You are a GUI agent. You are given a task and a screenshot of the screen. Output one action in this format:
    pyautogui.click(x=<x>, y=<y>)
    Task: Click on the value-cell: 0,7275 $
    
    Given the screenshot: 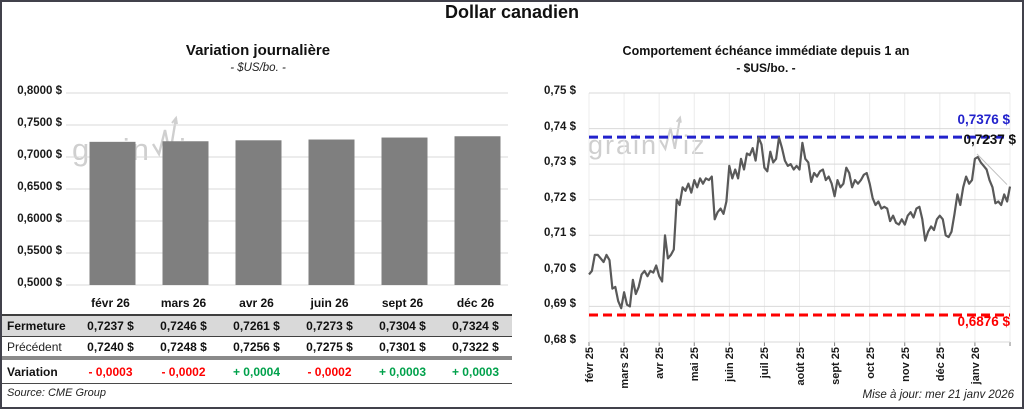 What is the action you would take?
    pyautogui.click(x=329, y=346)
    